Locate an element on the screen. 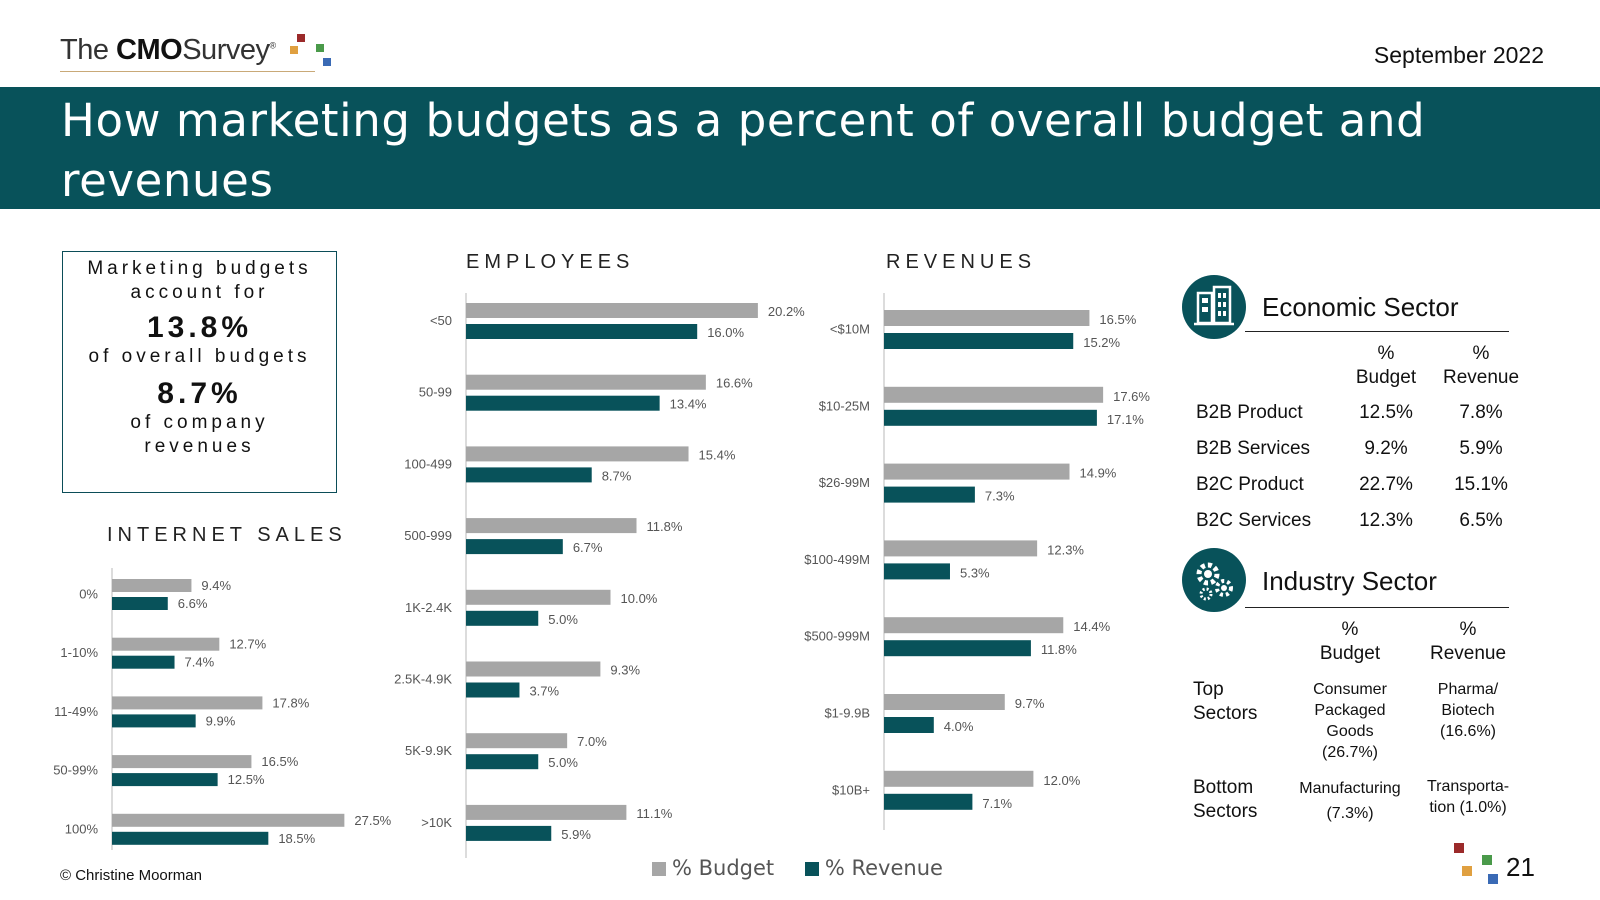 The image size is (1600, 900). value-label: 9.7% is located at coordinates (1030, 703).